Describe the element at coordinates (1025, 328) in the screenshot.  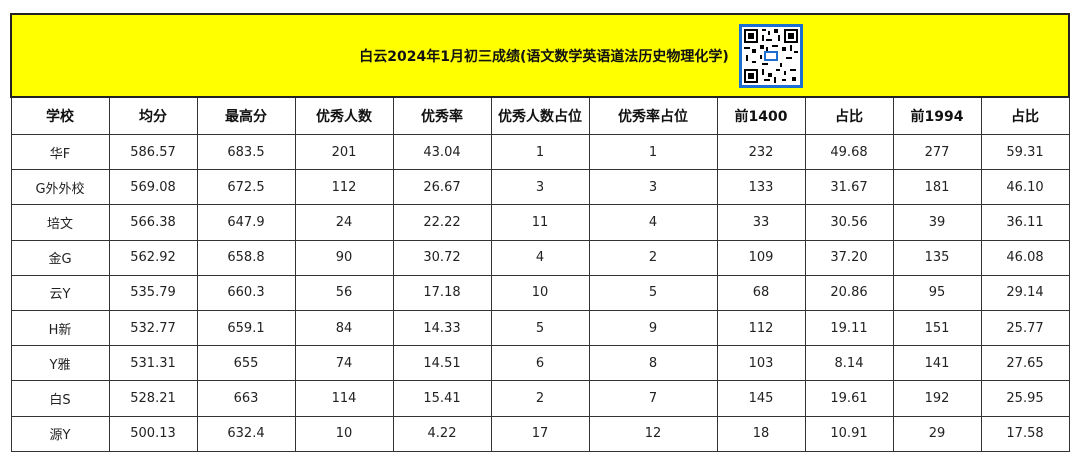
I see `cell-ratio: 25.77` at that location.